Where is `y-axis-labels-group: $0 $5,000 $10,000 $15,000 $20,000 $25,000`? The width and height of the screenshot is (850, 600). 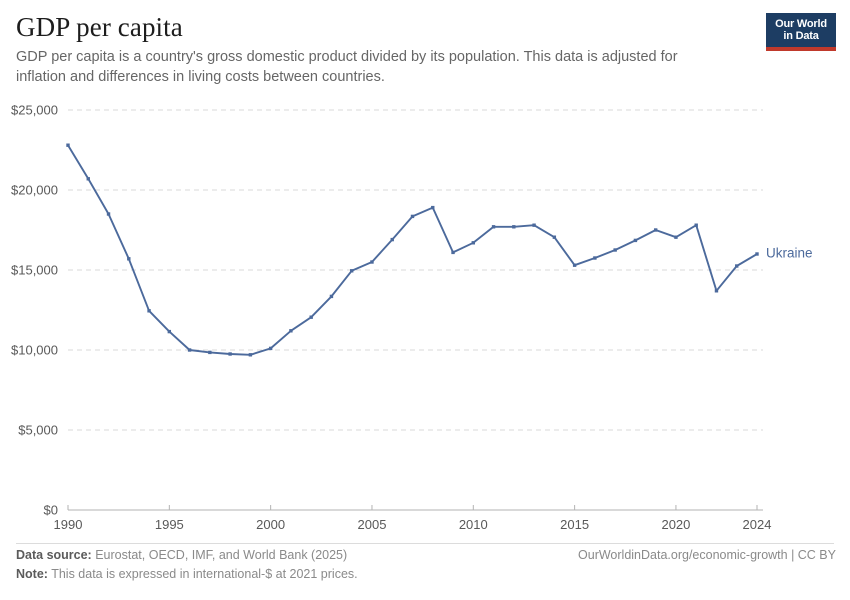
y-axis-labels-group: $0 $5,000 $10,000 $15,000 $20,000 $25,000 is located at coordinates (34, 310).